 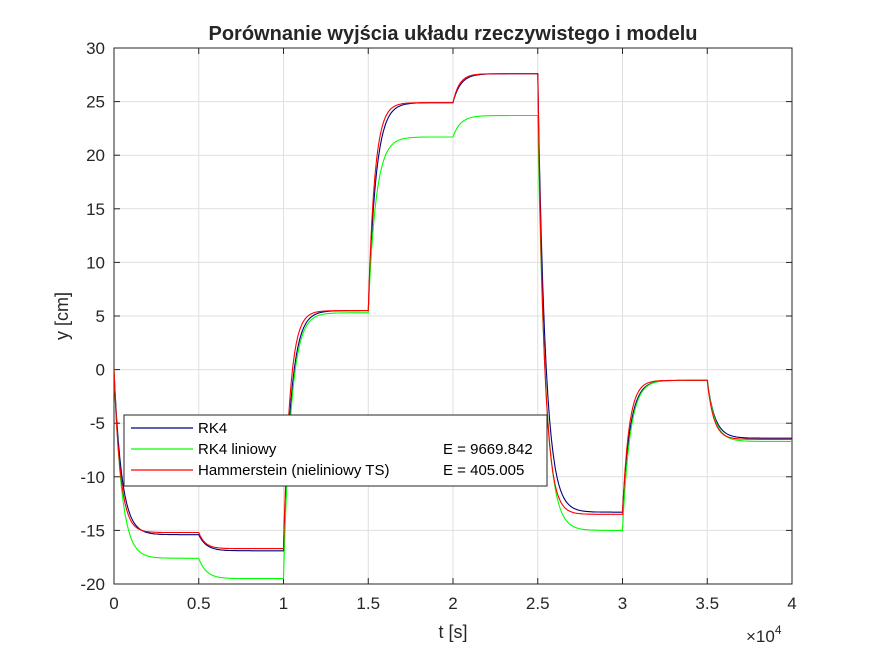 I want to click on x-tick-label: 4, so click(x=791, y=603).